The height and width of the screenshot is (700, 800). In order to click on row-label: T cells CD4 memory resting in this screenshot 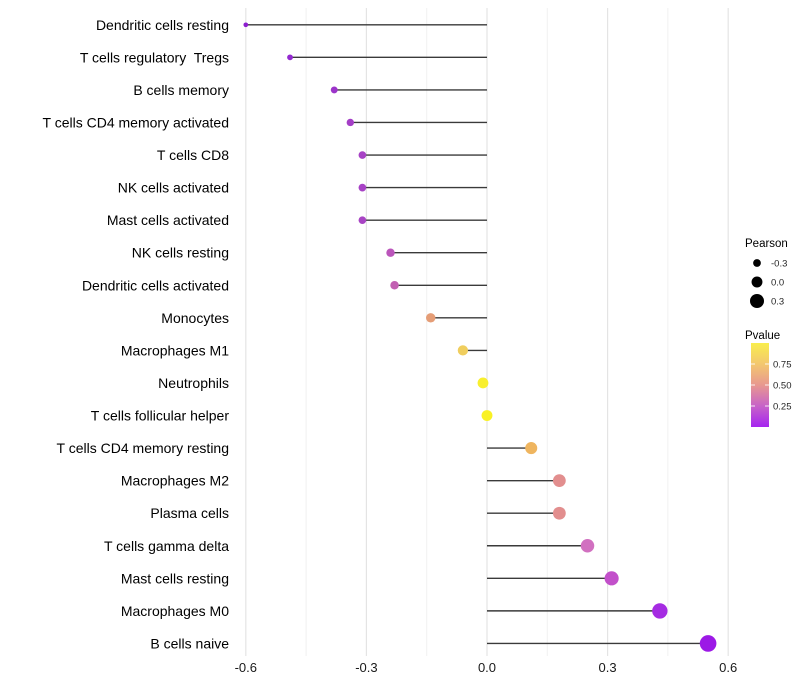, I will do `click(143, 448)`.